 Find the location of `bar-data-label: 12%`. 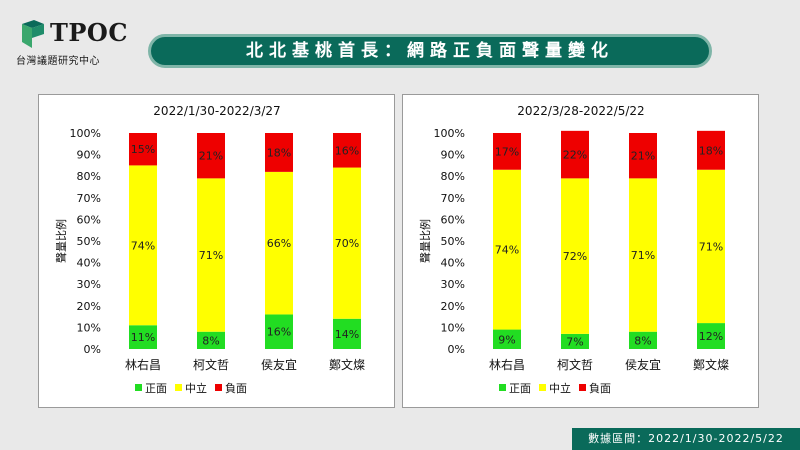

bar-data-label: 12% is located at coordinates (711, 336).